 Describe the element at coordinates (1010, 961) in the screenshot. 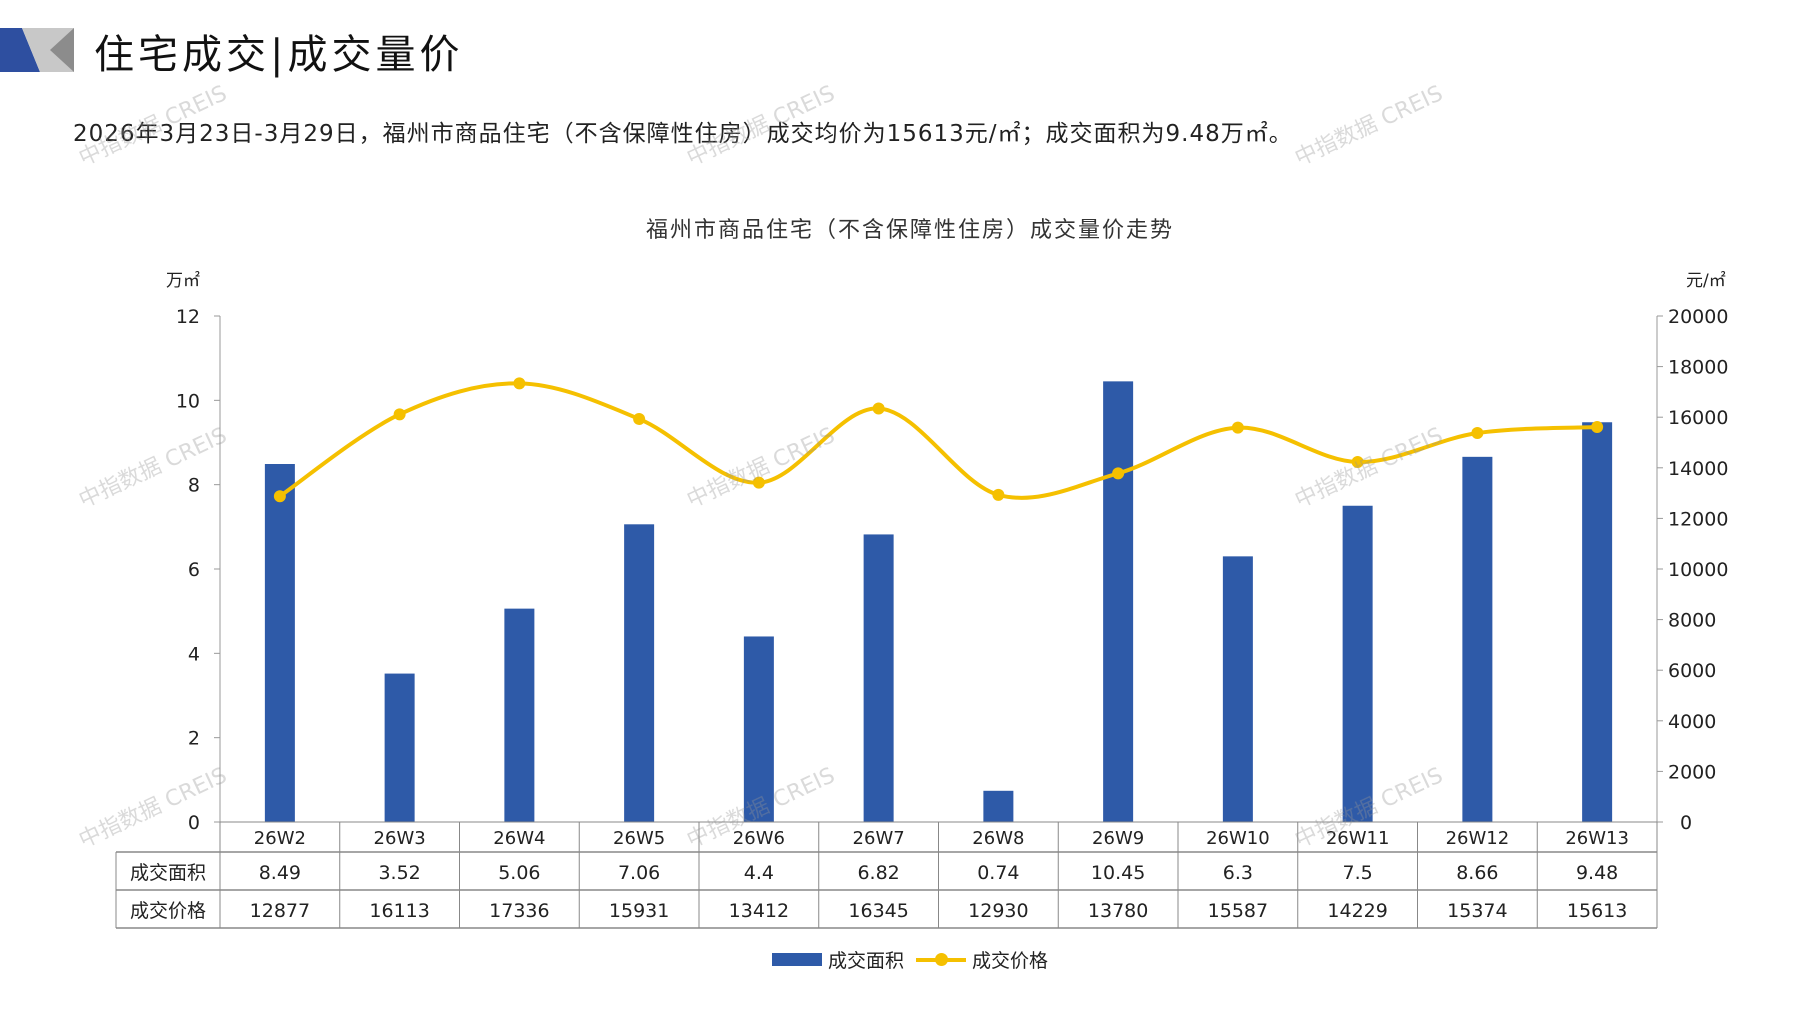

I see `legend-label: 成交价格` at that location.